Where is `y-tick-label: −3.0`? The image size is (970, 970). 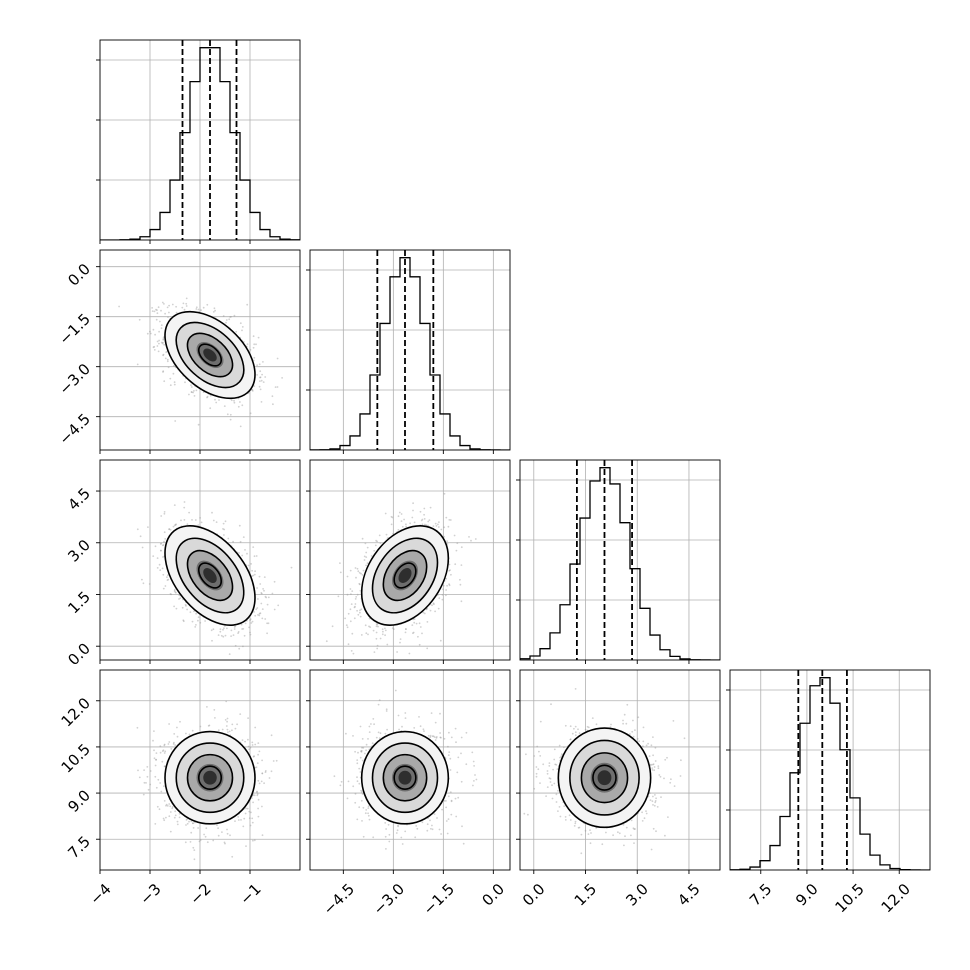 y-tick-label: −3.0 is located at coordinates (75, 379).